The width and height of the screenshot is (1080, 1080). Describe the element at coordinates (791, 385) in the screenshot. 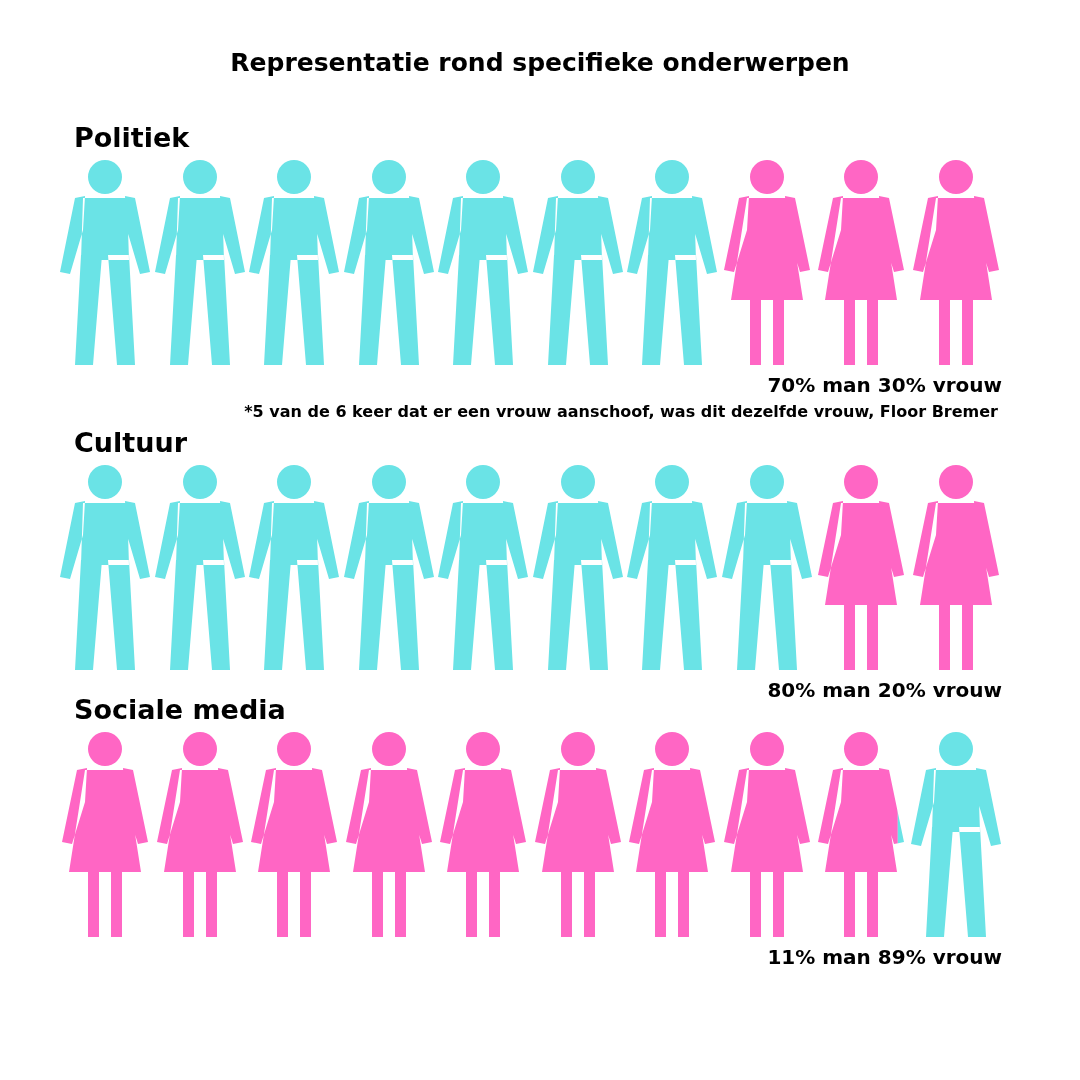

I see `data-label: 70%` at that location.